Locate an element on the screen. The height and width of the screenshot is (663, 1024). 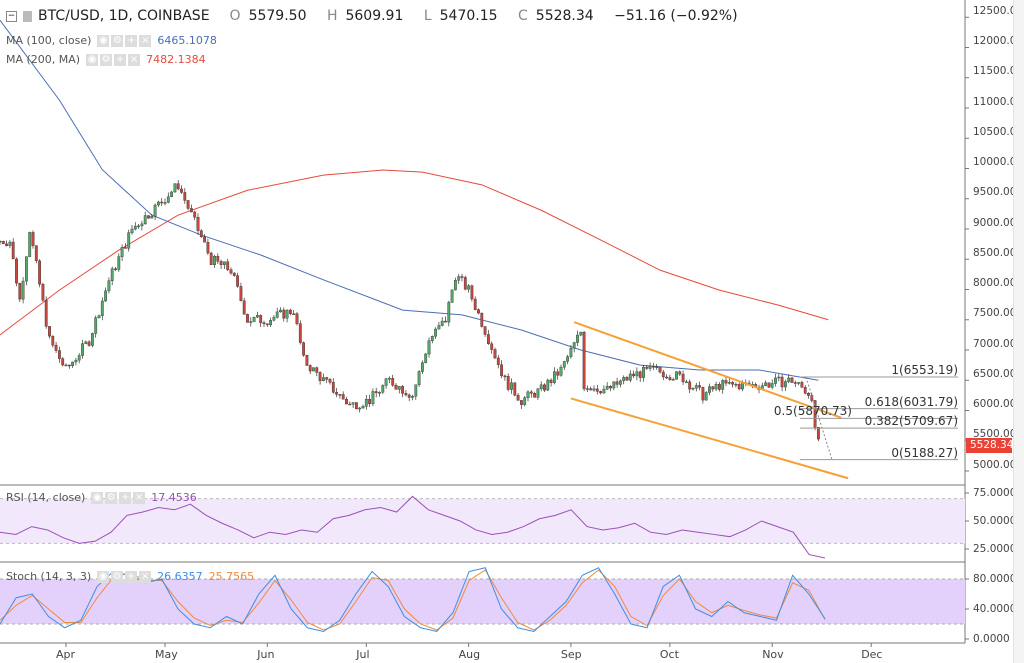
price-axis-label: 12000.00 is located at coordinates (998, 41).